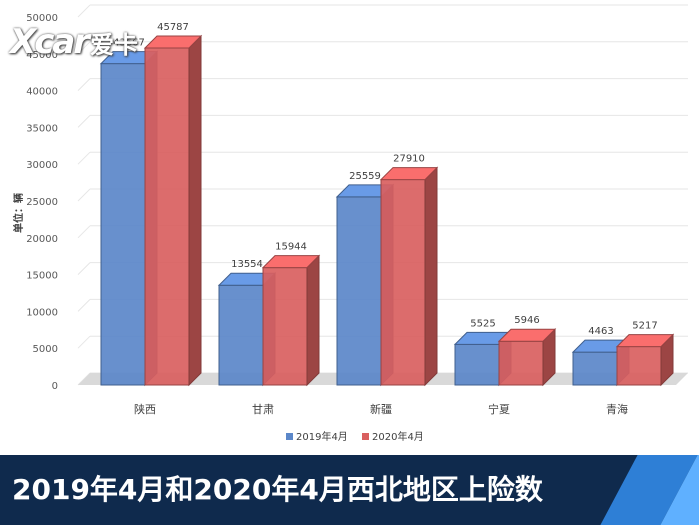 Image resolution: width=699 pixels, height=525 pixels. What do you see at coordinates (45, 349) in the screenshot?
I see `y-tick-label: 5000` at bounding box center [45, 349].